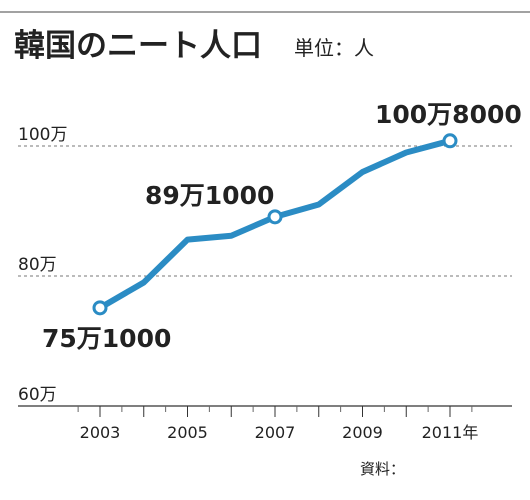 Image resolution: width=530 pixels, height=500 pixels. What do you see at coordinates (334, 48) in the screenshot?
I see `unit-label: 単位：人` at bounding box center [334, 48].